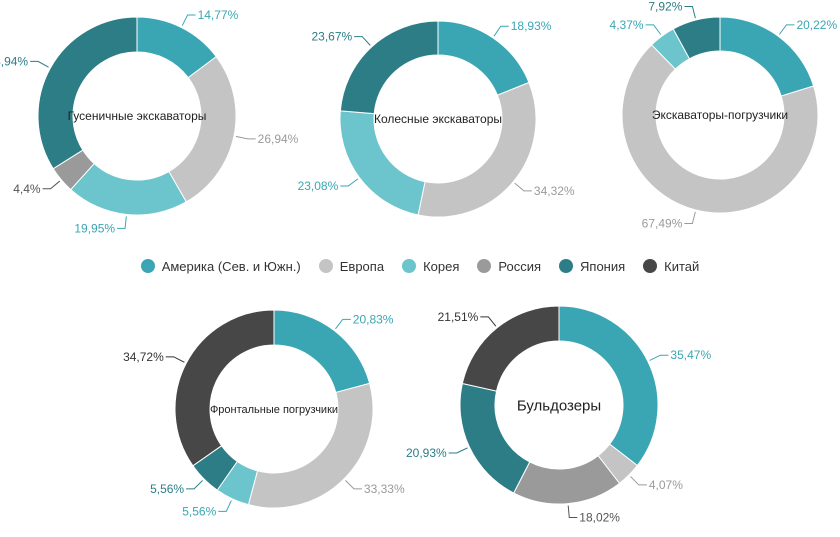 The image size is (840, 537). I want to click on donut-chart-5: 35,47% 4,07% 18,02% 20,93% 21,51% Бульдозеры, so click(558, 415).